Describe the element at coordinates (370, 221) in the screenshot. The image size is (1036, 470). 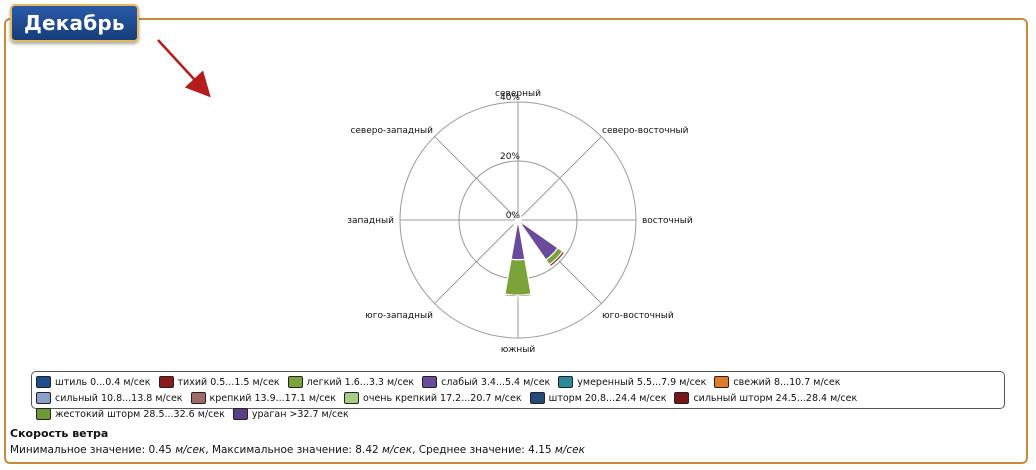
I see `direction-label: западный` at that location.